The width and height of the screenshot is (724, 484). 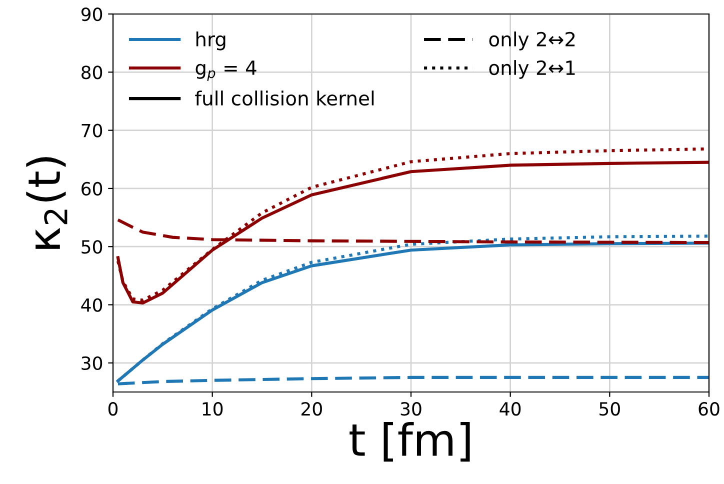 I want to click on legend-label: full collision kernel, so click(x=284, y=98).